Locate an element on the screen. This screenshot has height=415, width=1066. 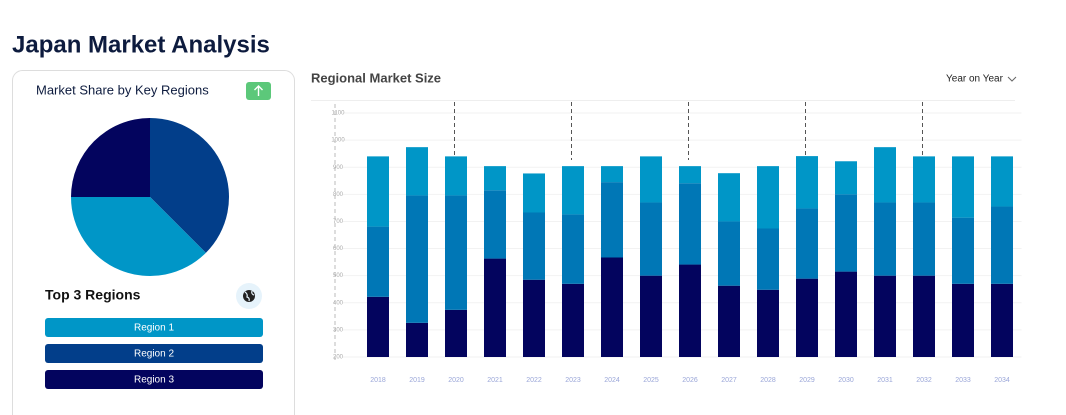
x-tick-label: 2022 is located at coordinates (534, 380).